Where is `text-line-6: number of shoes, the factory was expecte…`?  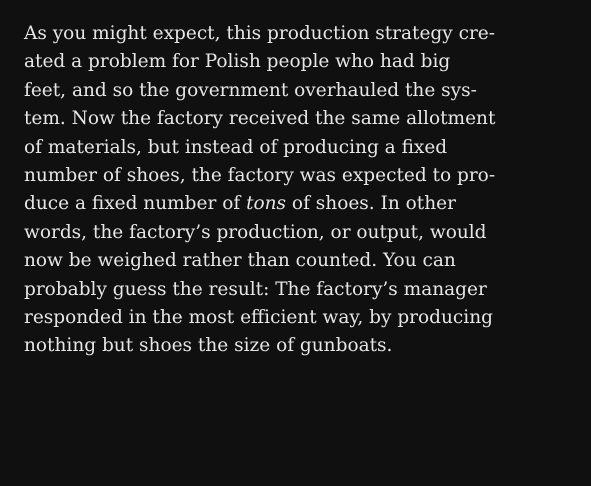
text-line-6: number of shoes, the factory was expecte… is located at coordinates (260, 176).